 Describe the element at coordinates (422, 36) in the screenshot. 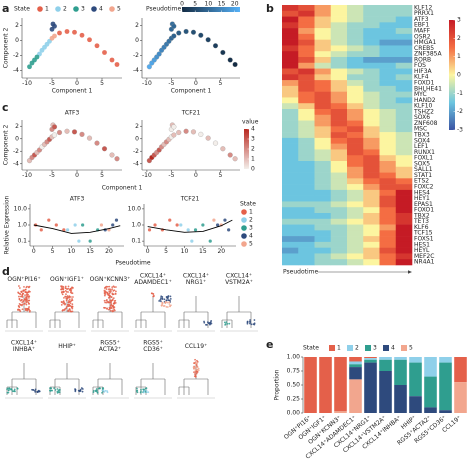

I see `gene-label: OSR2` at that location.